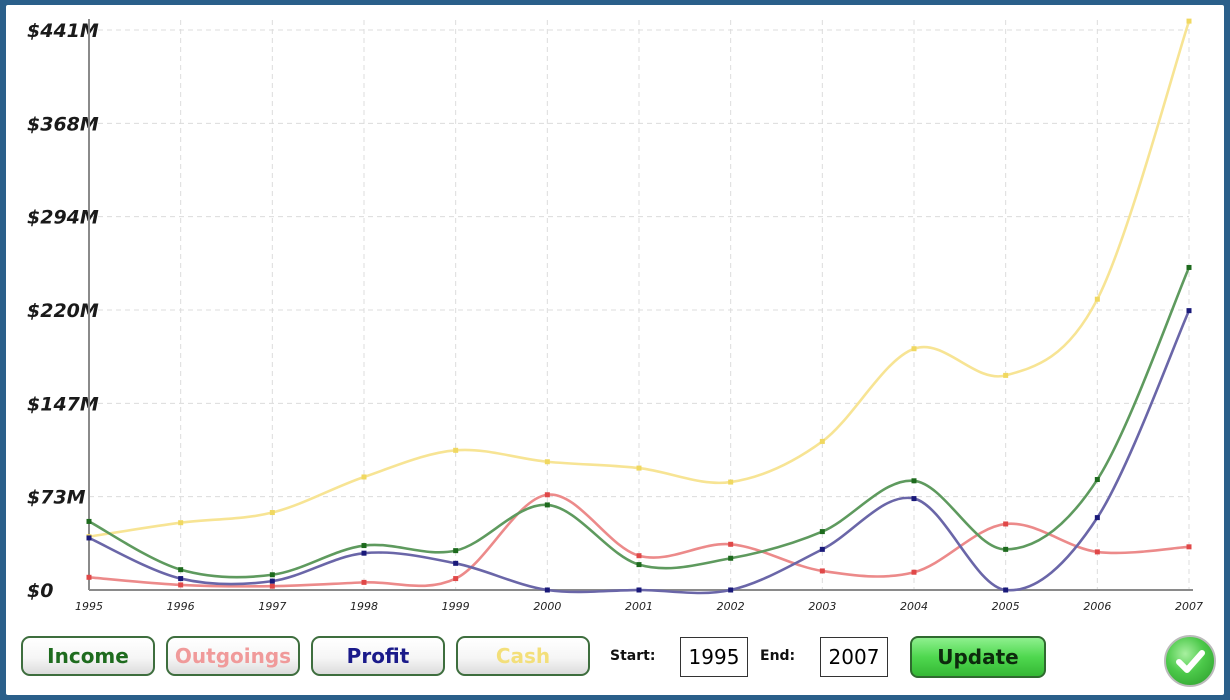 This screenshot has height=700, width=1230. I want to click on x-tick-label: 2006, so click(1097, 606).